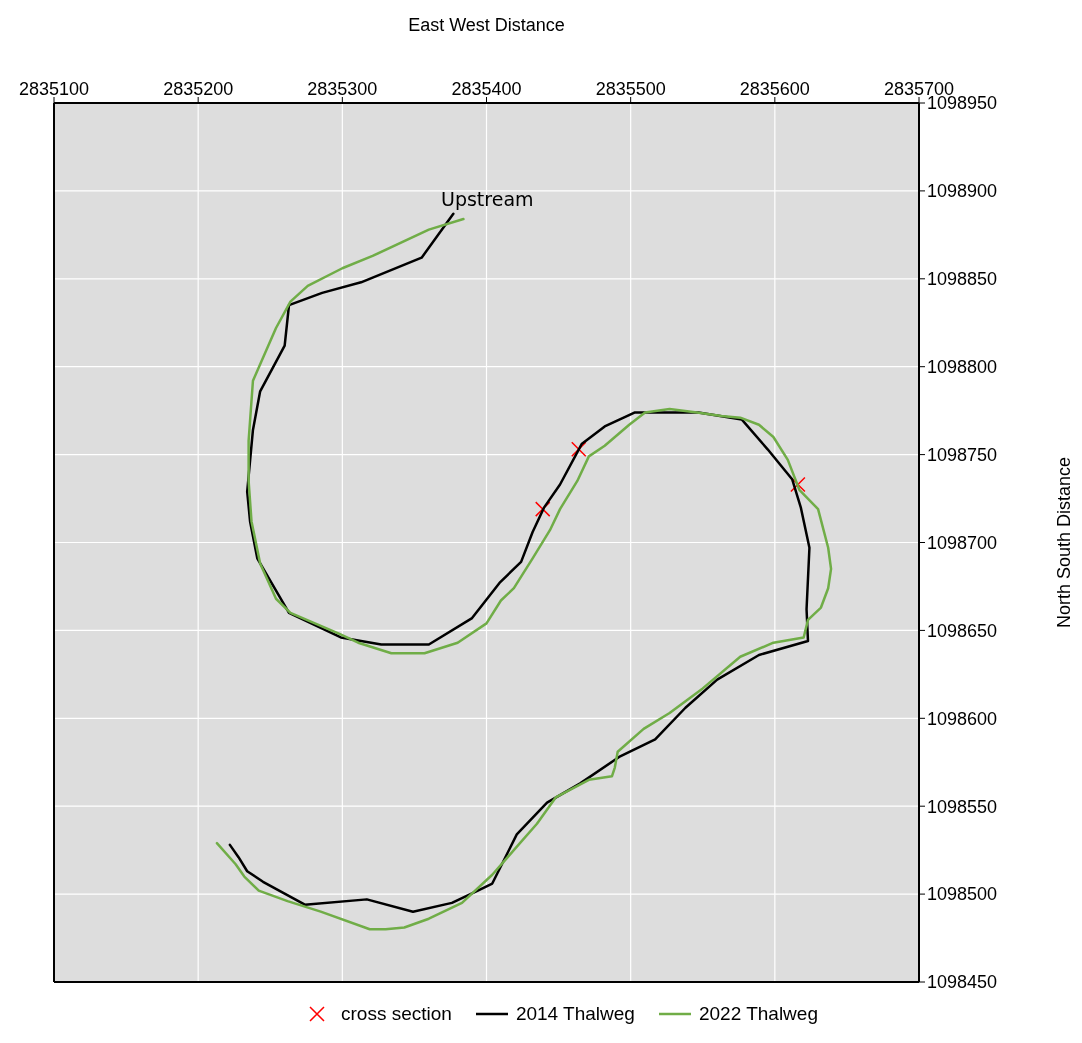  Describe the element at coordinates (962, 894) in the screenshot. I see `y-tick-label: 1098500` at that location.